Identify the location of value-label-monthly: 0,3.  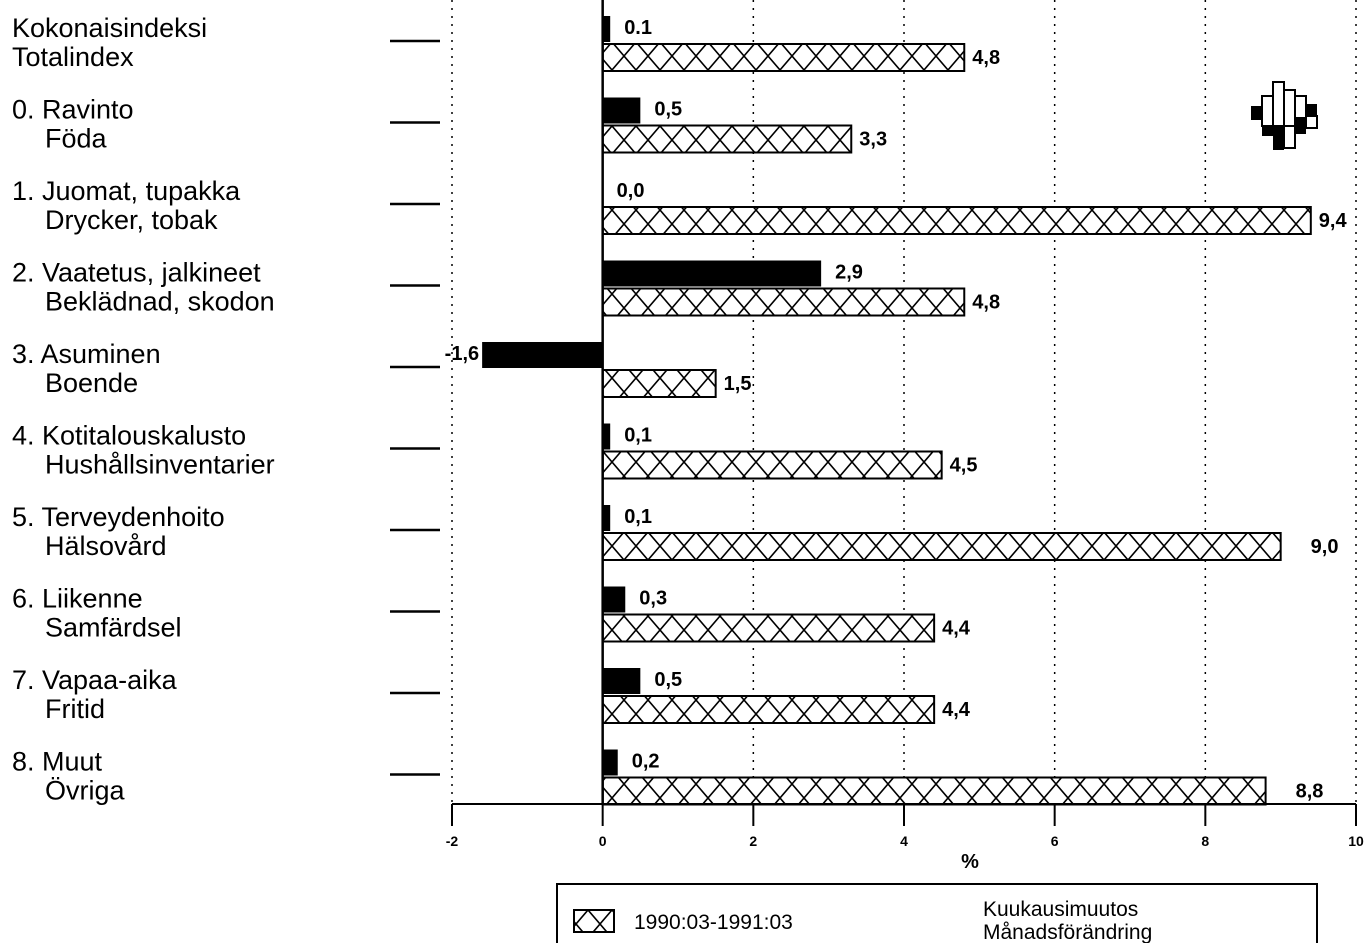
(653, 599).